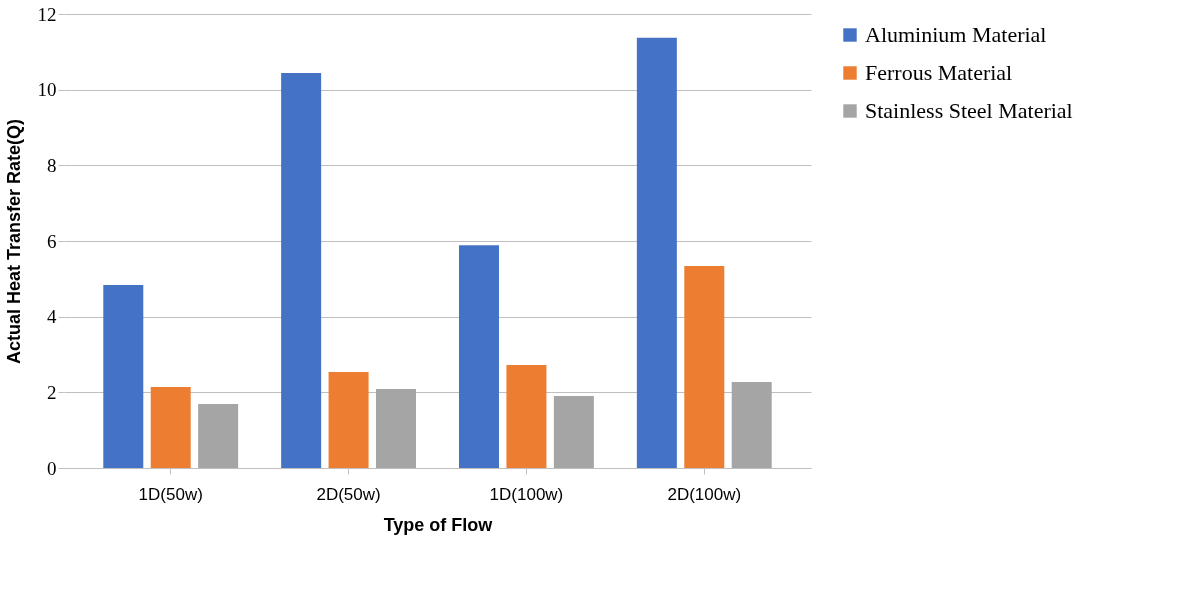 This screenshot has width=1194, height=601. I want to click on x-tick-label: 1D(100w), so click(526, 494).